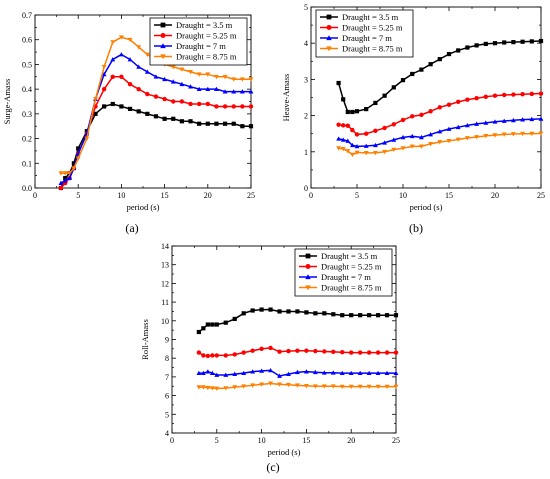 This screenshot has width=550, height=479. What do you see at coordinates (340, 288) in the screenshot?
I see `legend-entry: Draught = 8.75 m` at bounding box center [340, 288].